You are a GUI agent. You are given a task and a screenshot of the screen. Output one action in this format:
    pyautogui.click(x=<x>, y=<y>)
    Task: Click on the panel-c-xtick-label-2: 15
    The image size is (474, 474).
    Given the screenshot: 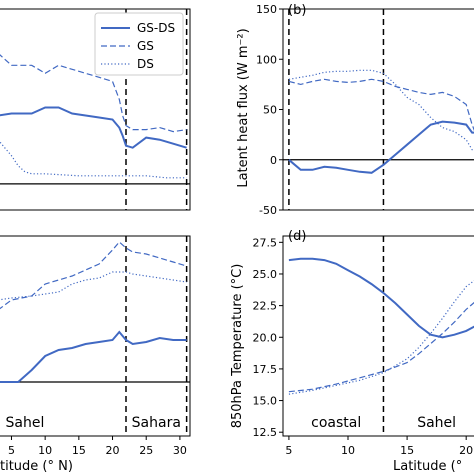 What is the action you would take?
    pyautogui.click(x=79, y=450)
    